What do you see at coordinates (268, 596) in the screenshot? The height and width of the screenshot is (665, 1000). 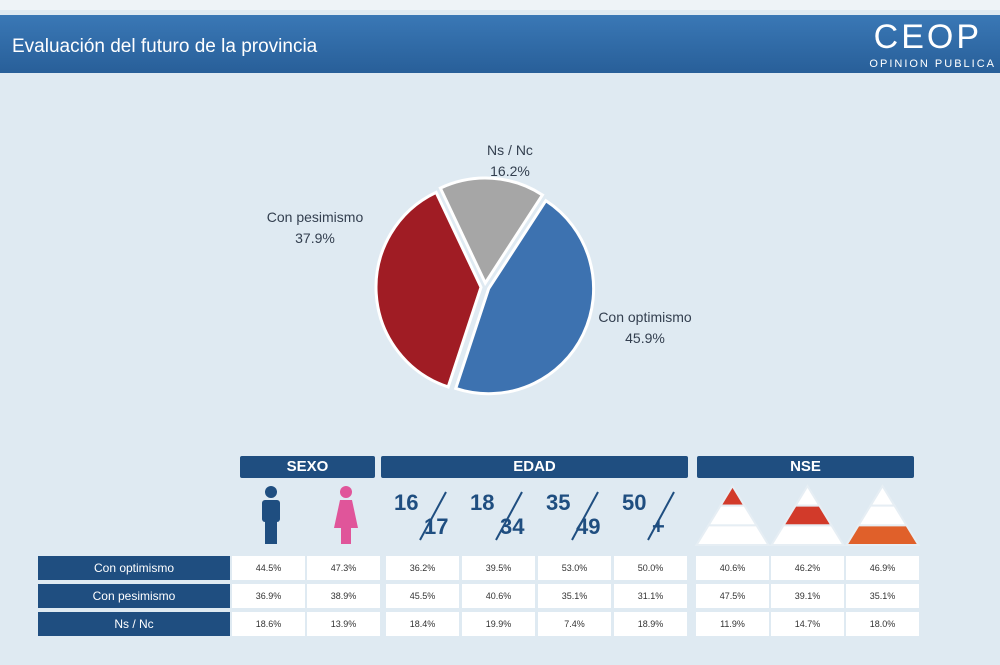 I see `table-cell: 36.9%` at bounding box center [268, 596].